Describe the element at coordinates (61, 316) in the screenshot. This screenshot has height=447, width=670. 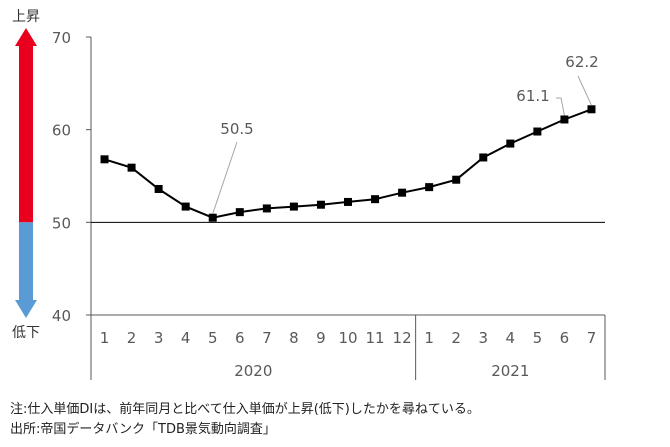
I see `y-tick-label: 40` at that location.